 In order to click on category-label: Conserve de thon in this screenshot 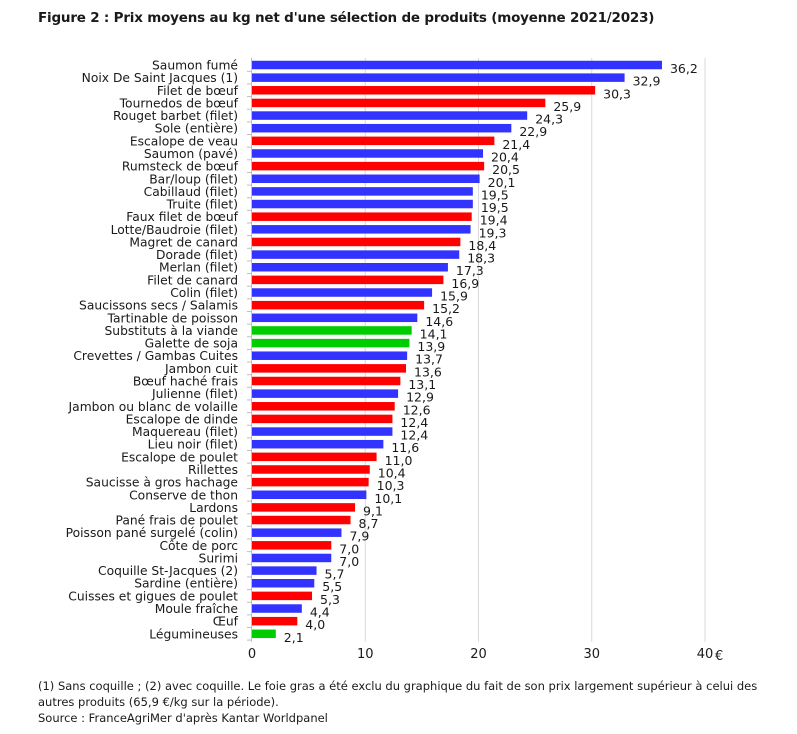, I will do `click(183, 495)`.